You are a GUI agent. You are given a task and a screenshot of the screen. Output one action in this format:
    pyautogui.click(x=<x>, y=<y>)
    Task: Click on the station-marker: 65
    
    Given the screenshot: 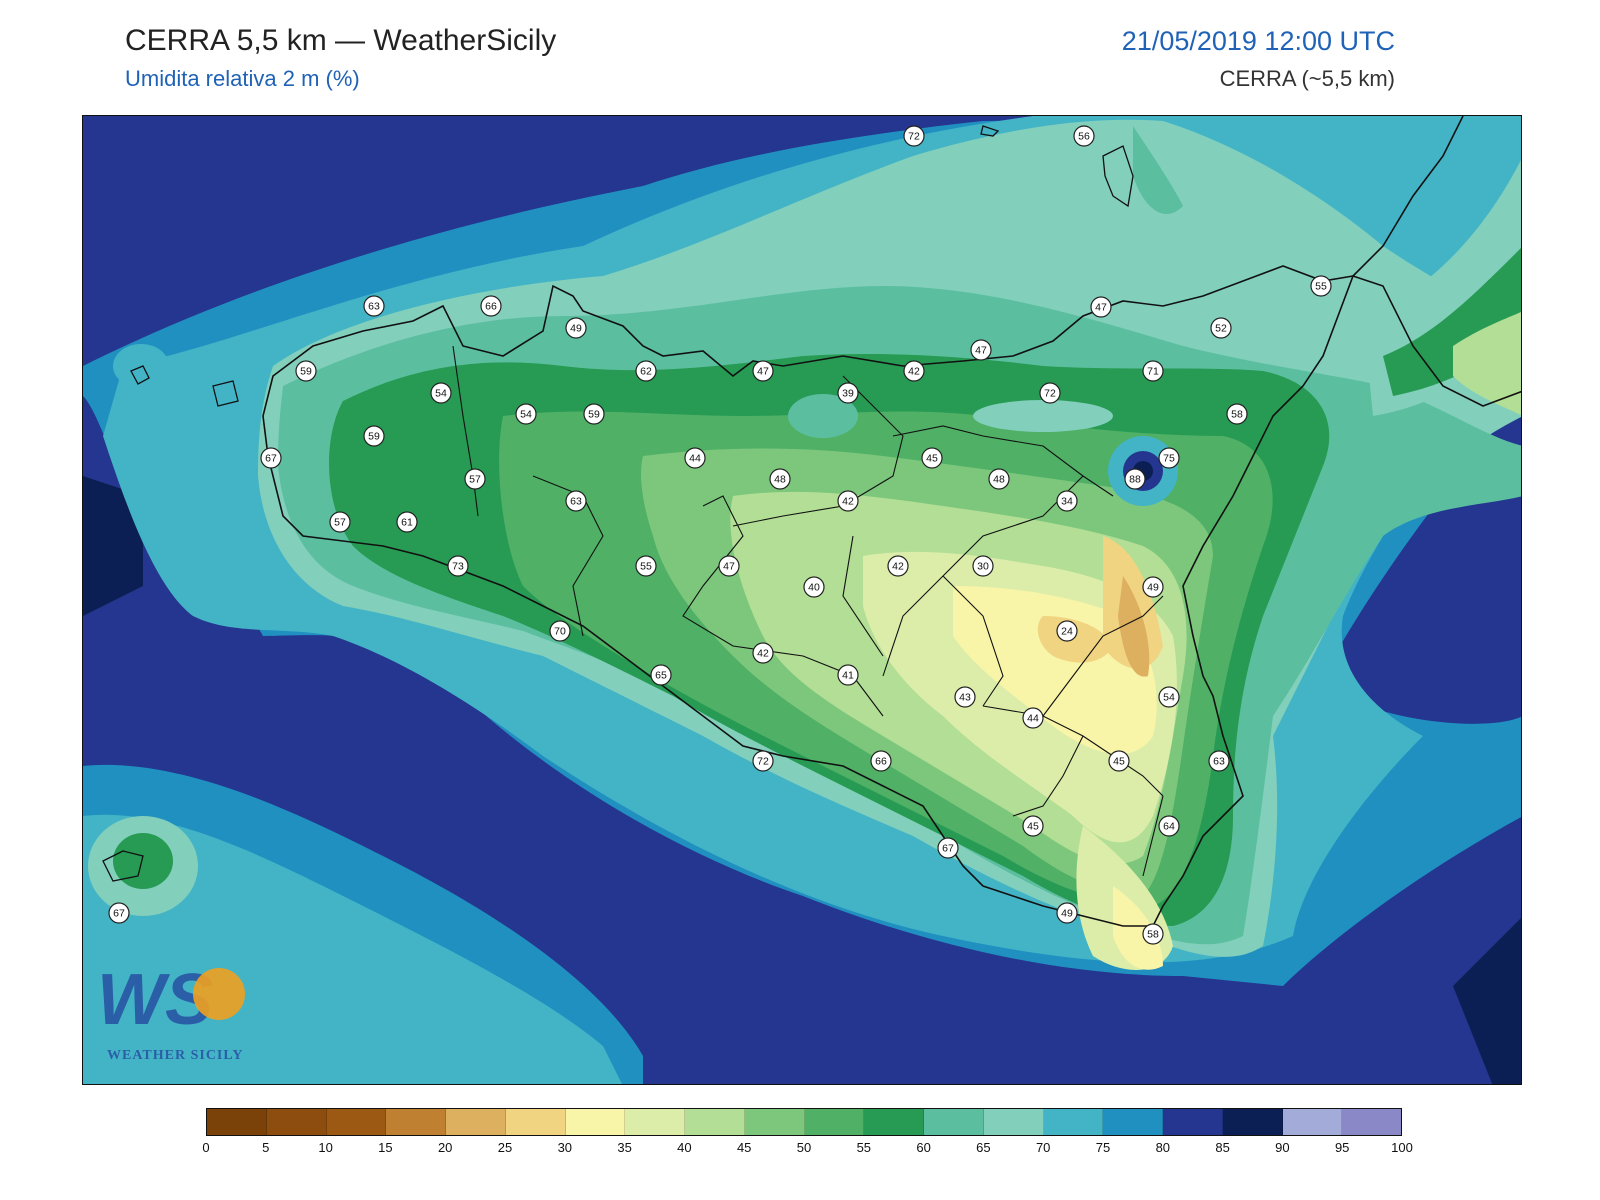 What is the action you would take?
    pyautogui.click(x=661, y=675)
    